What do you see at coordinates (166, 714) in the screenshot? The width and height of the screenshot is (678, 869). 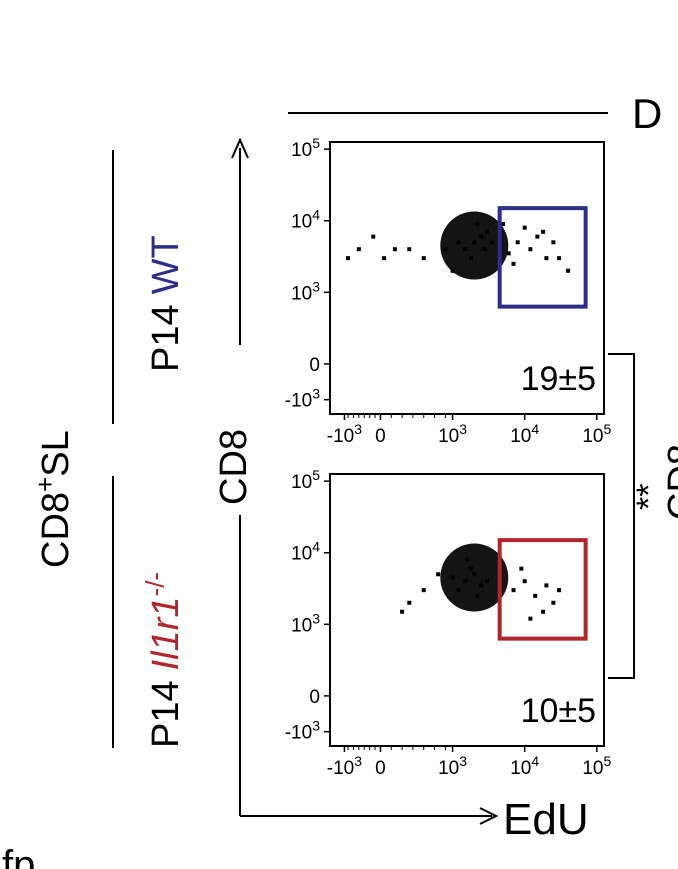 I see `genotype-ko-prefix: P14` at bounding box center [166, 714].